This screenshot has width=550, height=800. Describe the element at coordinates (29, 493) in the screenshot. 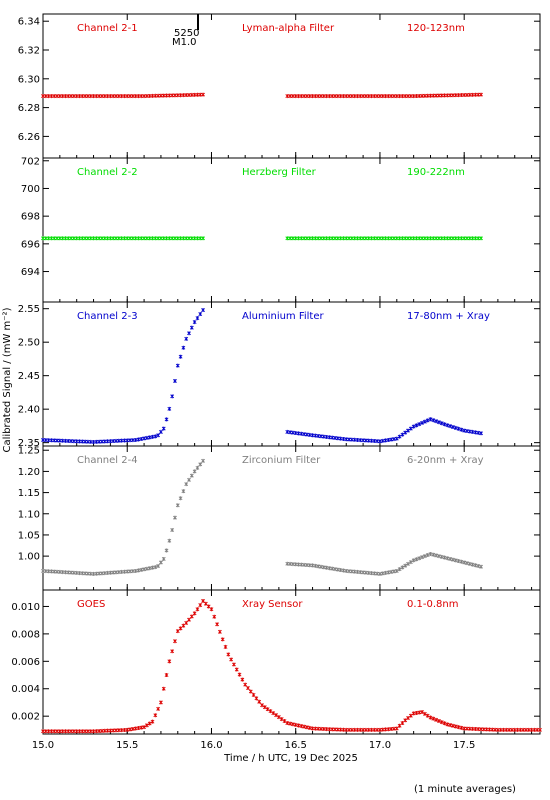

I see `y-tick-label: 1.15` at that location.